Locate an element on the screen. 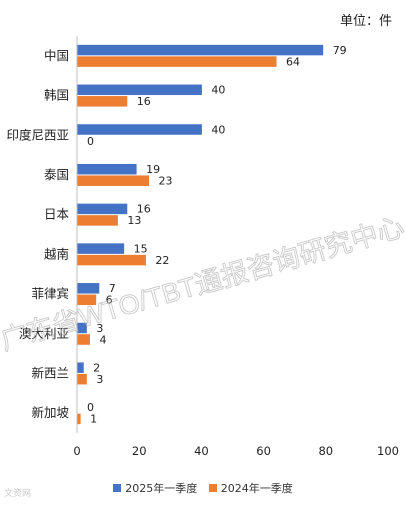  x-tick-label: 0 is located at coordinates (76, 451).